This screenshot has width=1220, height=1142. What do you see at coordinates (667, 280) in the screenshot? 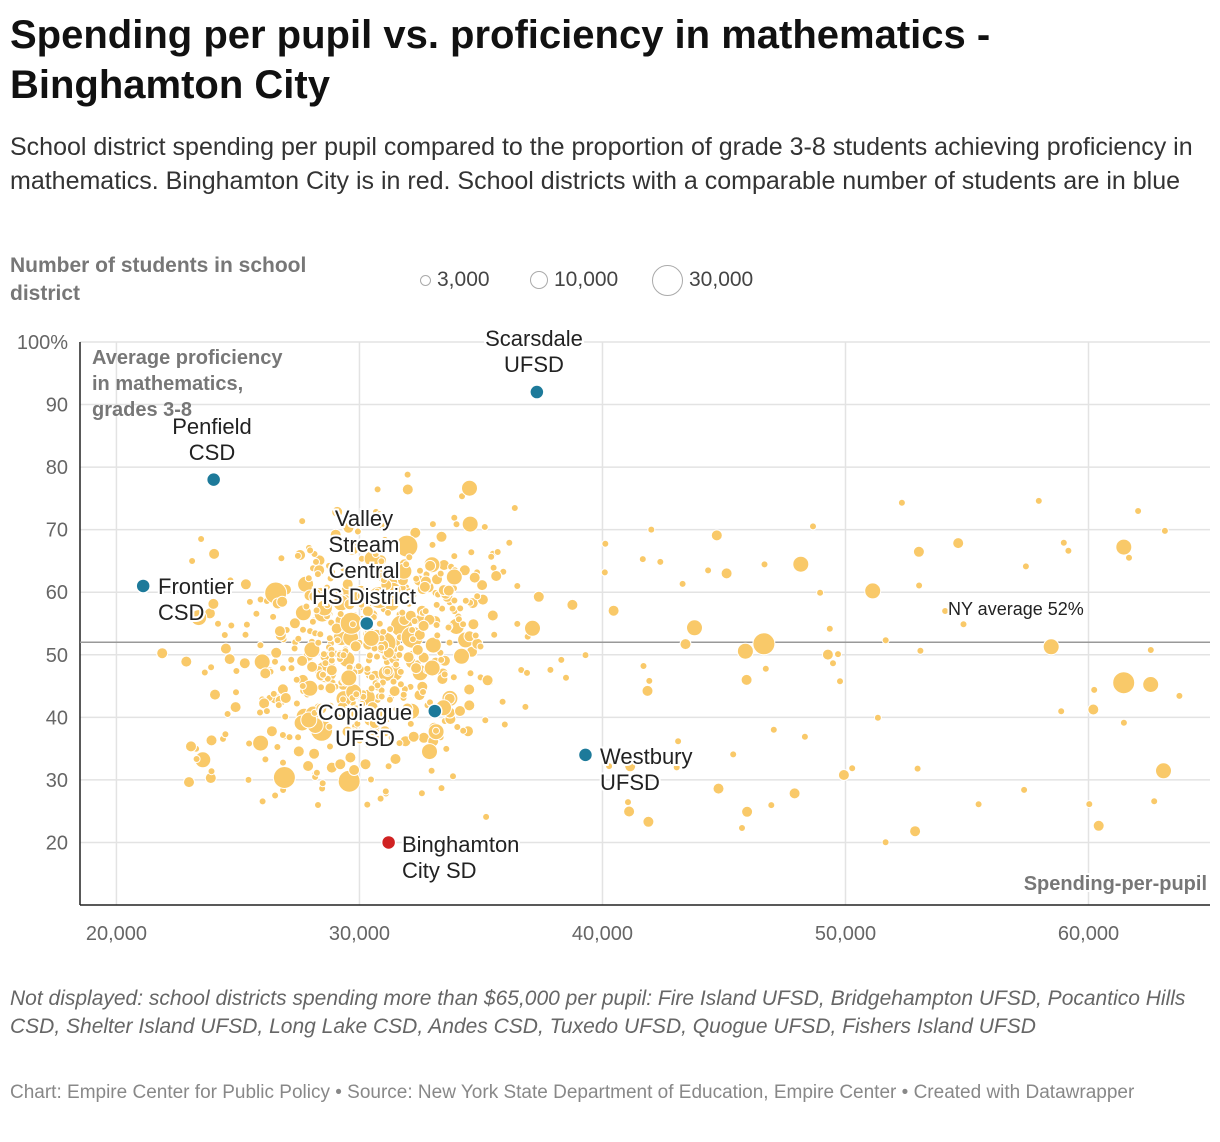
I see `legend-circle-icon` at bounding box center [667, 280].